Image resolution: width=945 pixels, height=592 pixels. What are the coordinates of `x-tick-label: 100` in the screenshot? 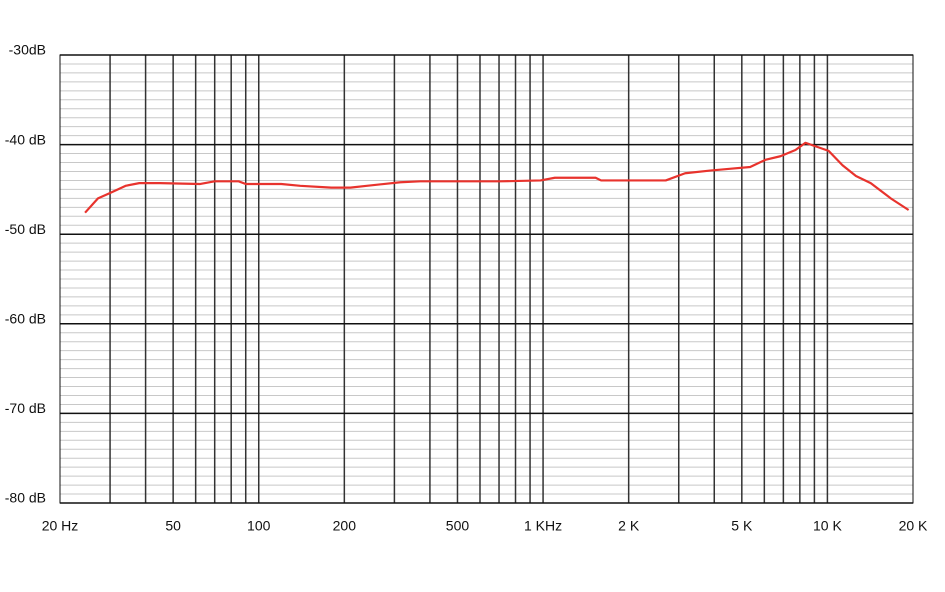 It's located at (259, 526).